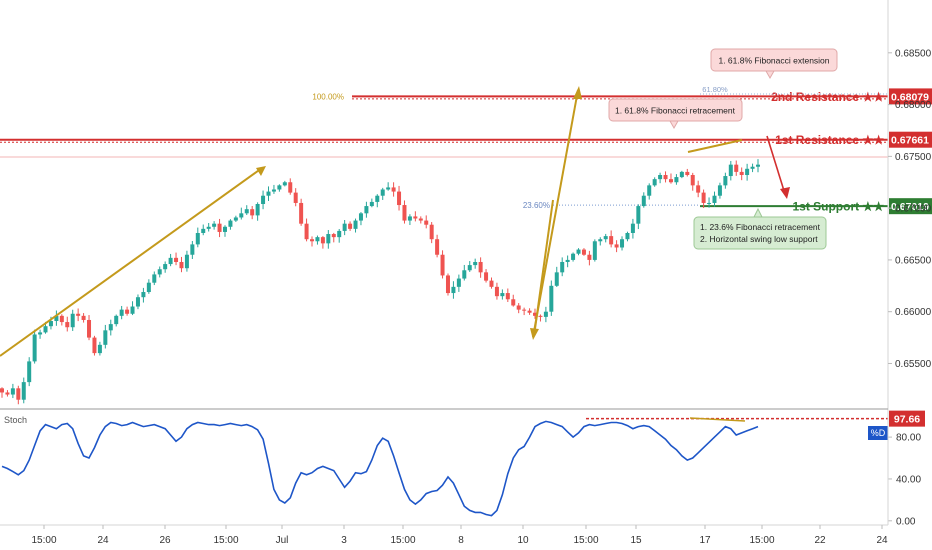  I want to click on stoch-value-label: 97.66, so click(907, 420).